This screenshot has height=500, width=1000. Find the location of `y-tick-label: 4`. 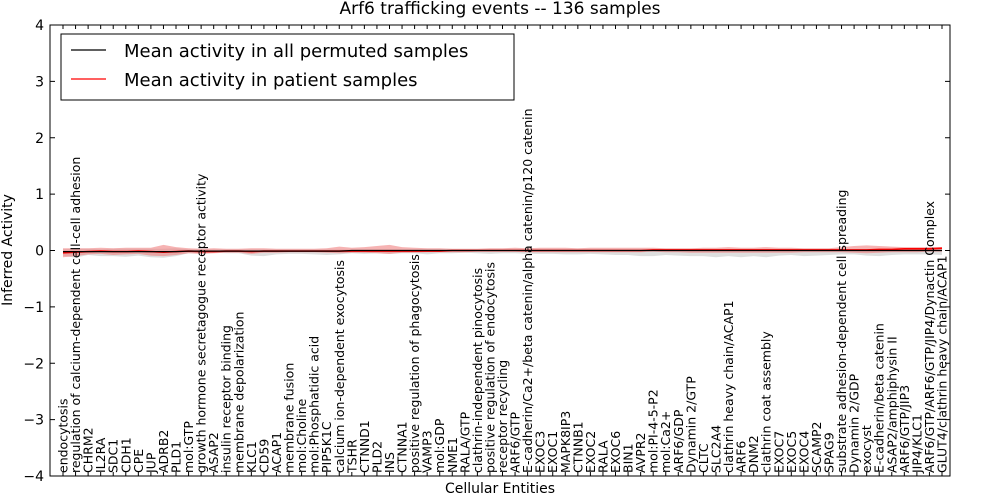

y-tick-label: 4 is located at coordinates (39, 26).